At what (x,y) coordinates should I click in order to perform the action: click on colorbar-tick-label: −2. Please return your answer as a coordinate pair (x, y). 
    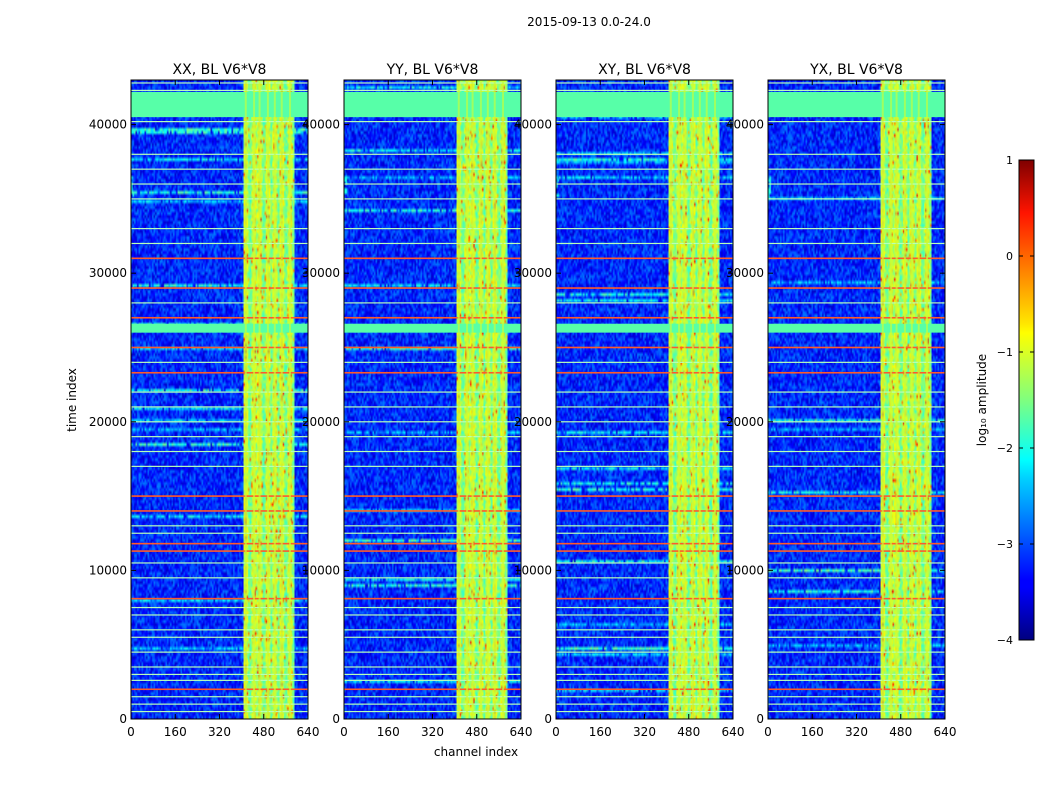
    Looking at the image, I should click on (1005, 448).